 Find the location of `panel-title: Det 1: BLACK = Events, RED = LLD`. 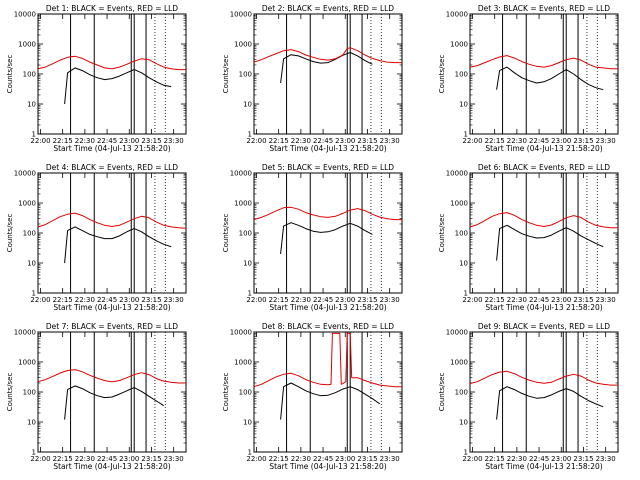

panel-title: Det 1: BLACK = Events, RED = LLD is located at coordinates (112, 8).